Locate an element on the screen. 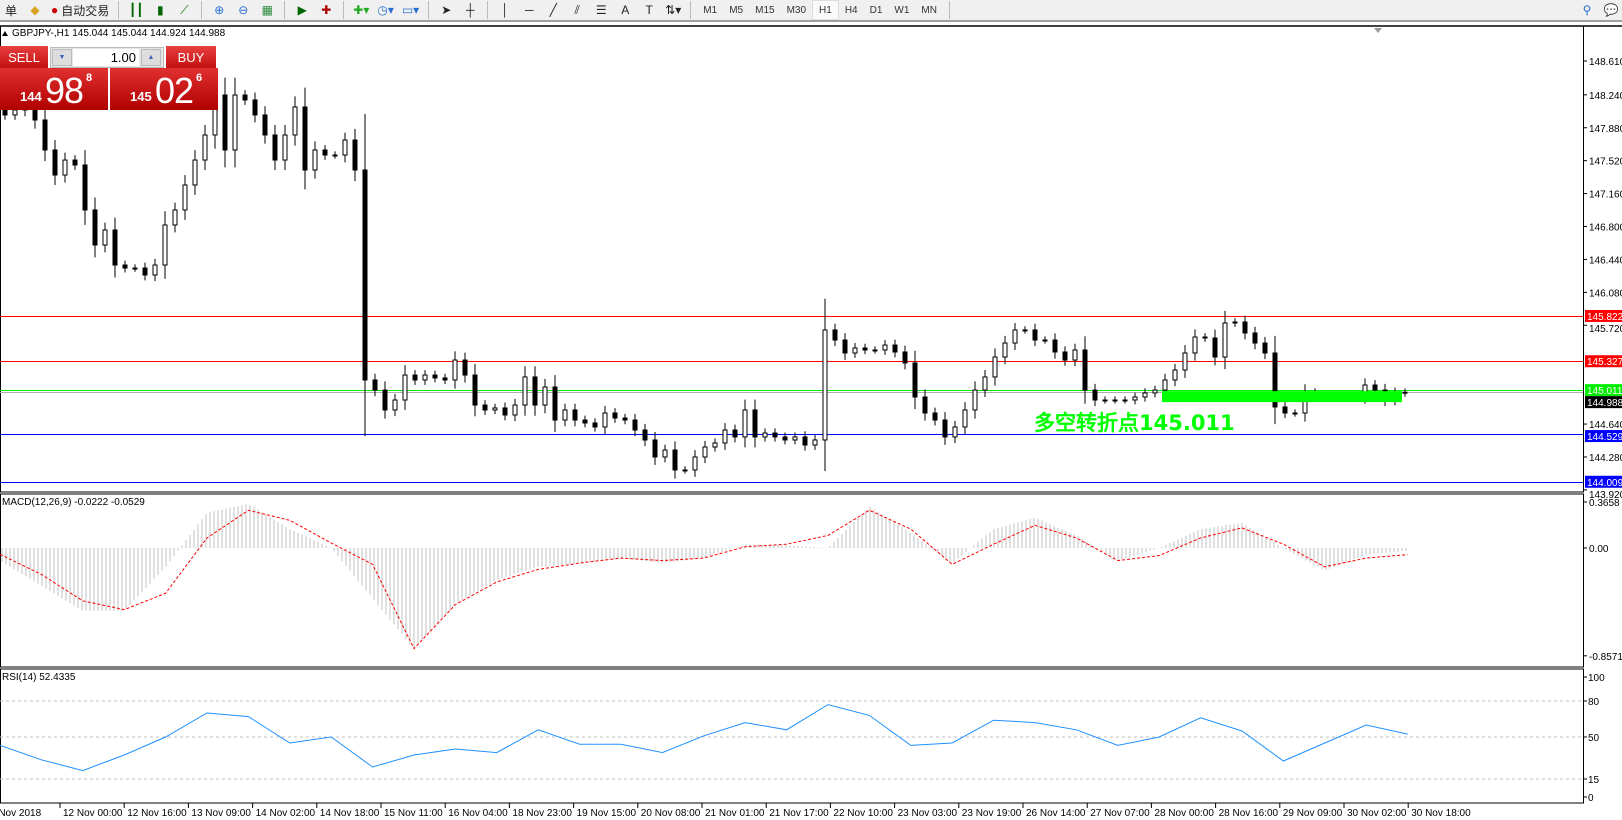 This screenshot has height=820, width=1622. trendline-icon: ╱ is located at coordinates (553, 10).